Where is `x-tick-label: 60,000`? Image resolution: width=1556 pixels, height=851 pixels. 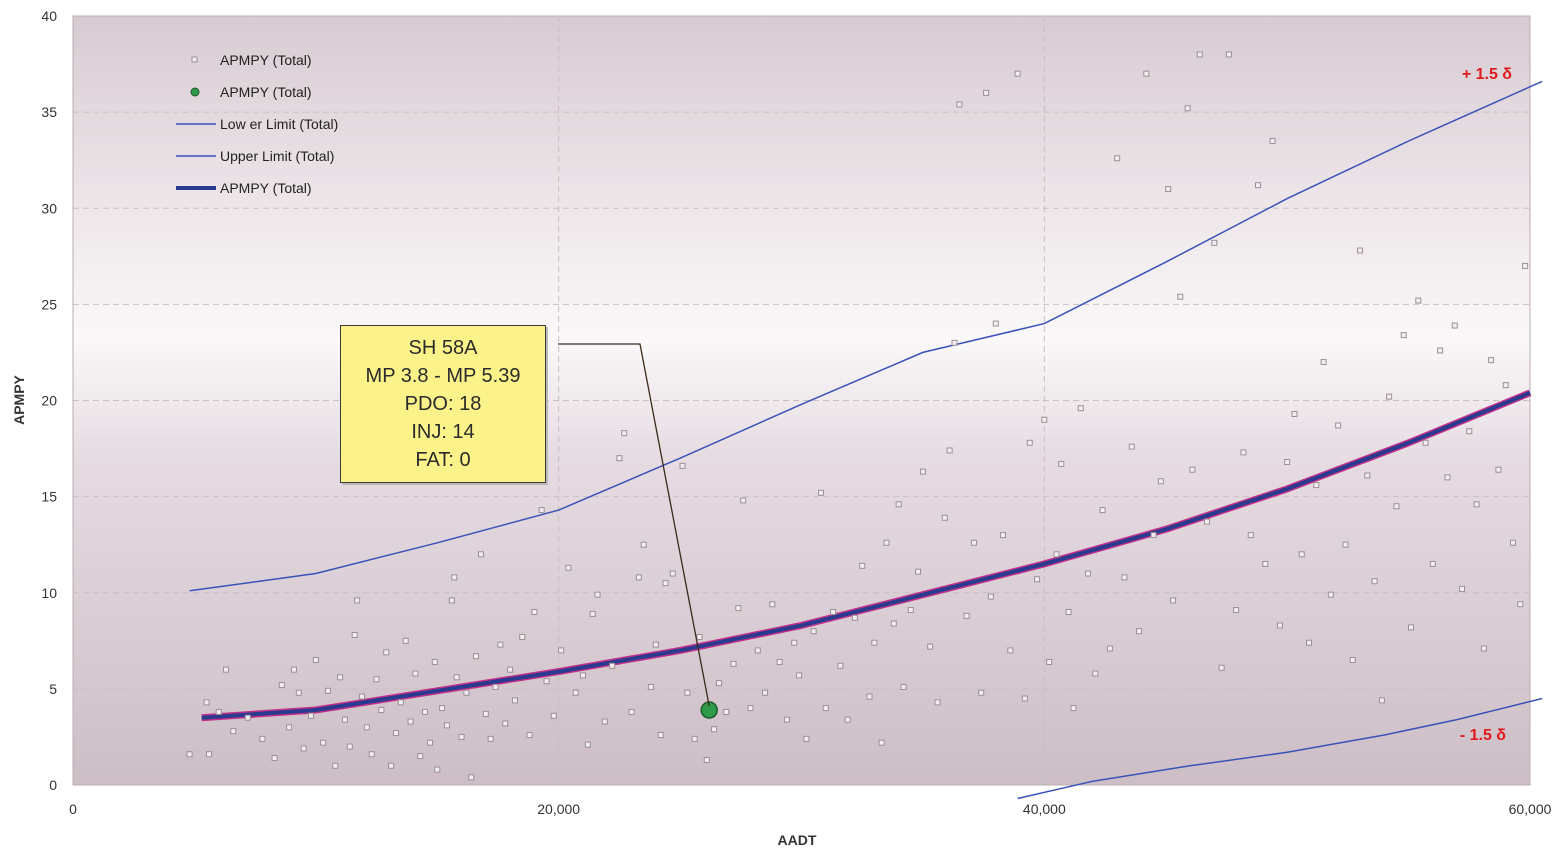
x-tick-label: 60,000 is located at coordinates (1530, 809).